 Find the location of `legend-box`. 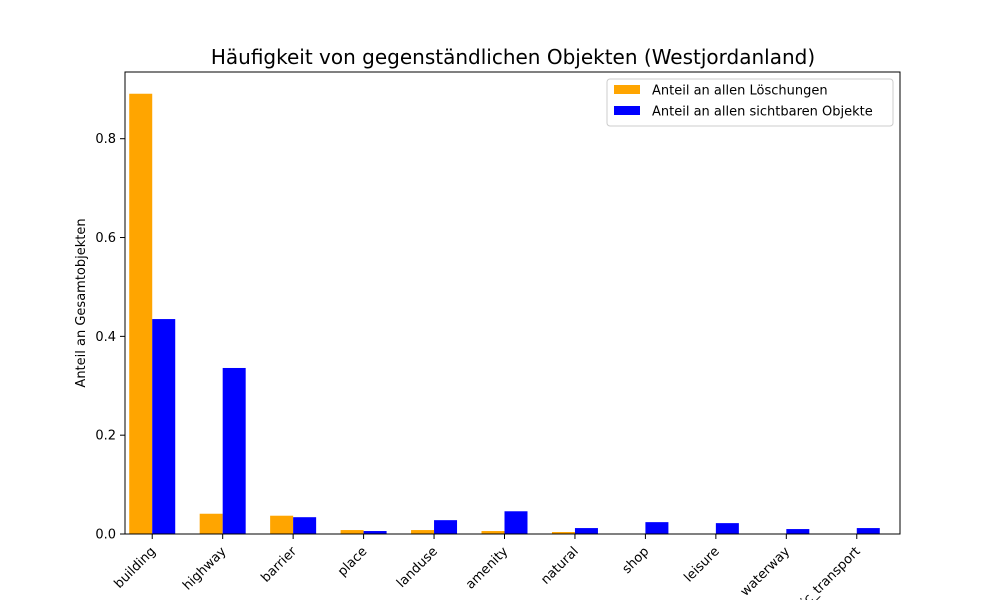

legend-box is located at coordinates (750, 102).